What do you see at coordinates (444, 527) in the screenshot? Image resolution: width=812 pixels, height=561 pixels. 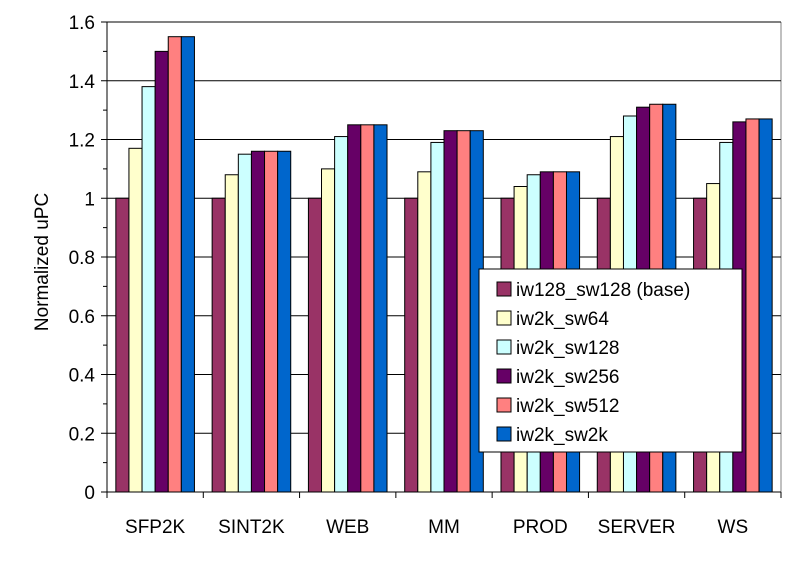 I see `x-tick-label: MM` at bounding box center [444, 527].